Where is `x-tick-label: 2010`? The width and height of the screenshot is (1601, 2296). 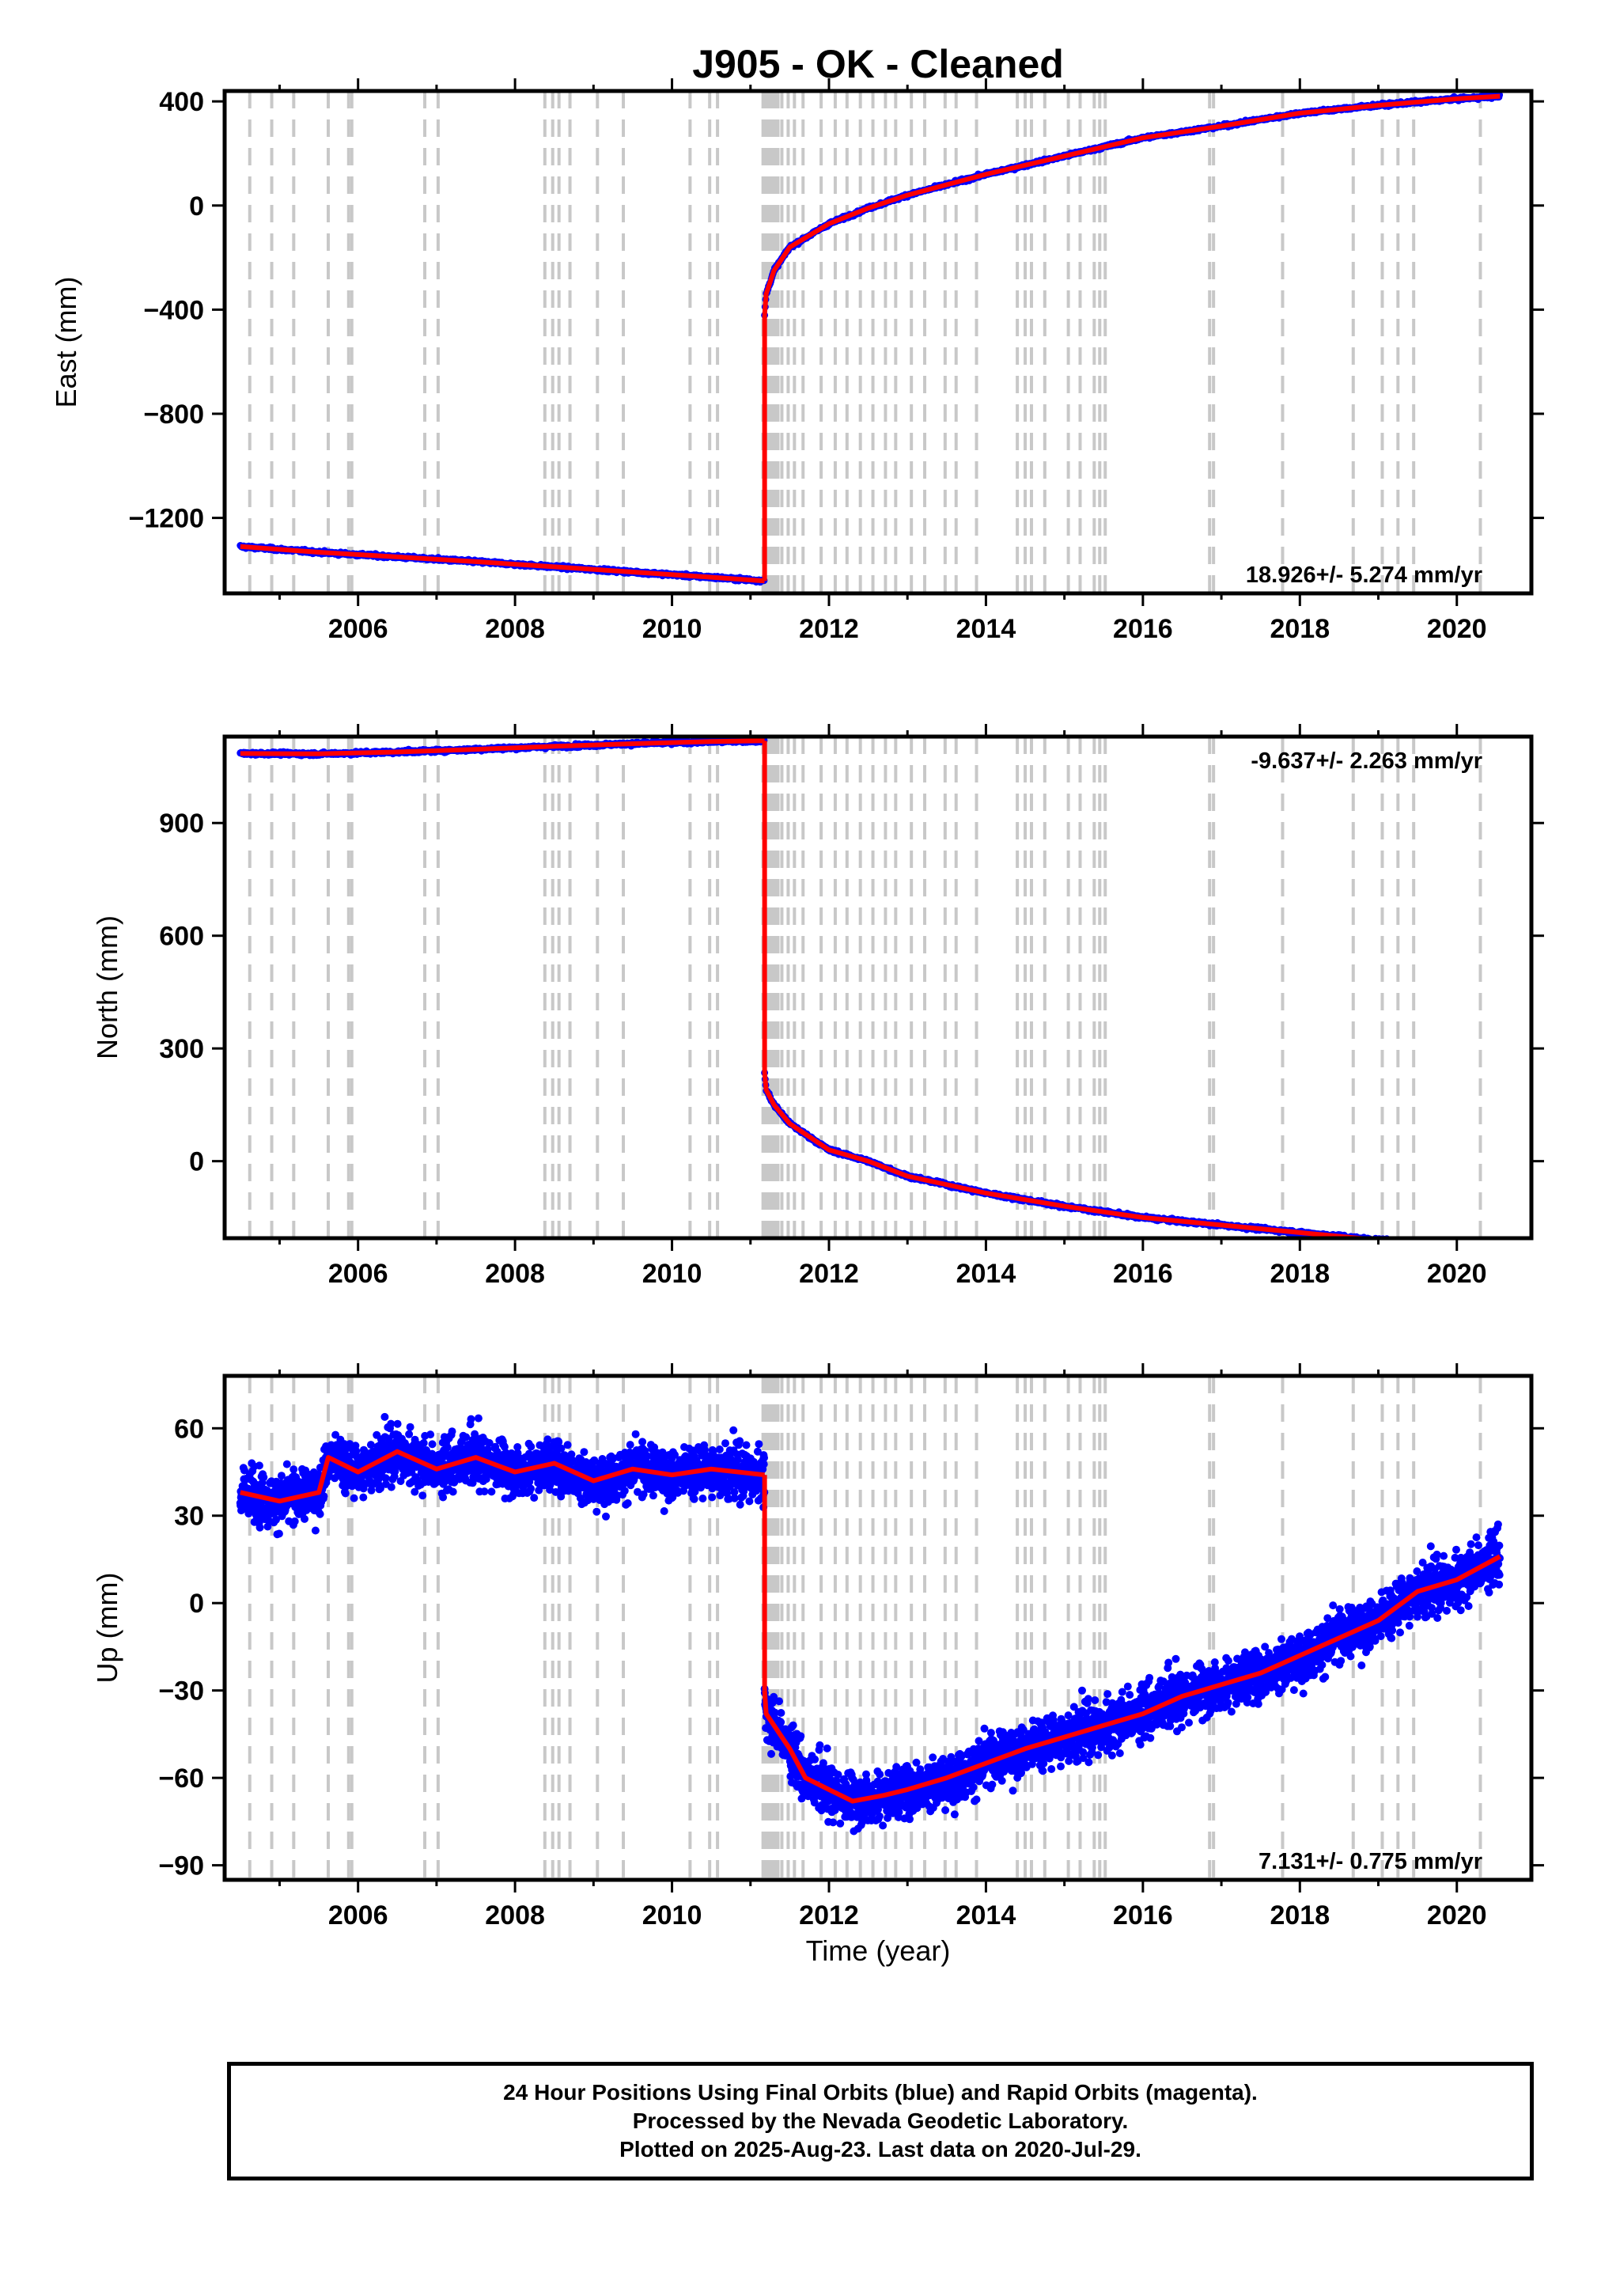 x-tick-label: 2010 is located at coordinates (672, 629).